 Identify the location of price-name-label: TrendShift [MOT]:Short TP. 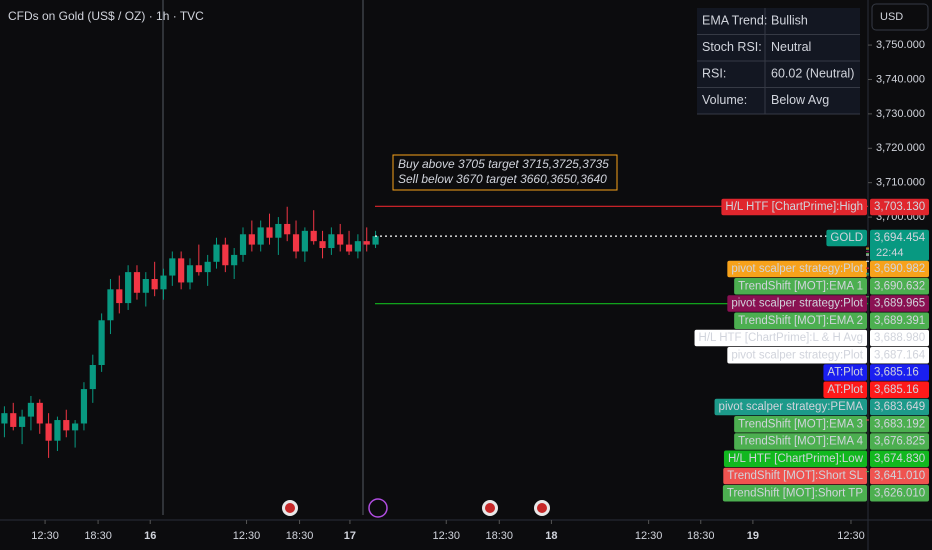
(795, 493).